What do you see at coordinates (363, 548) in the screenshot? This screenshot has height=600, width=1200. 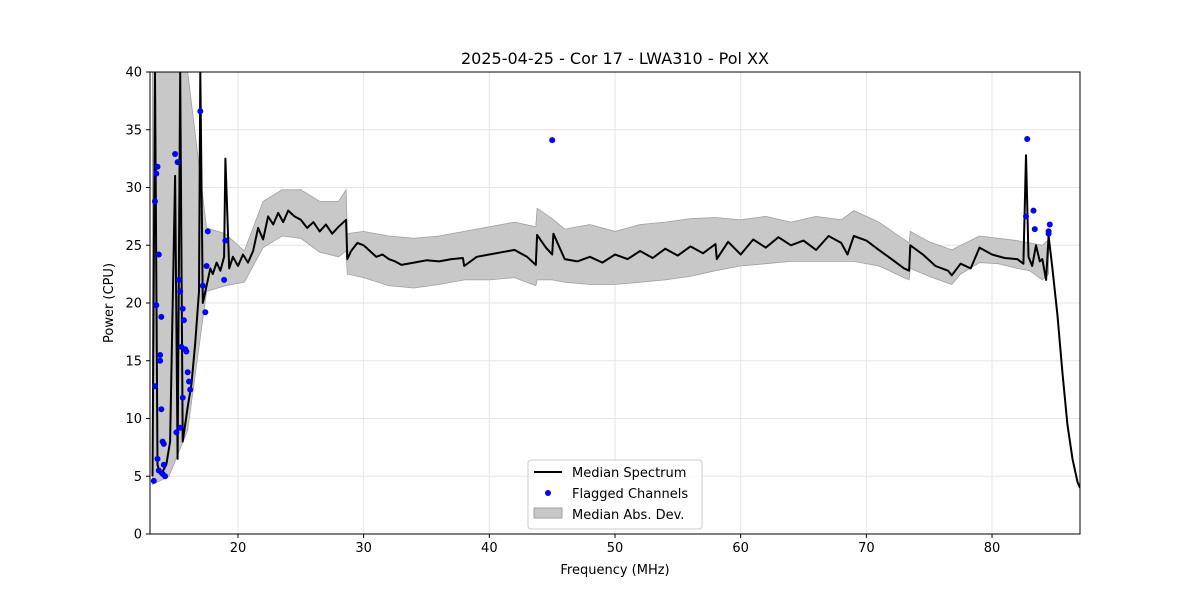 I see `x-tick-label: 30` at bounding box center [363, 548].